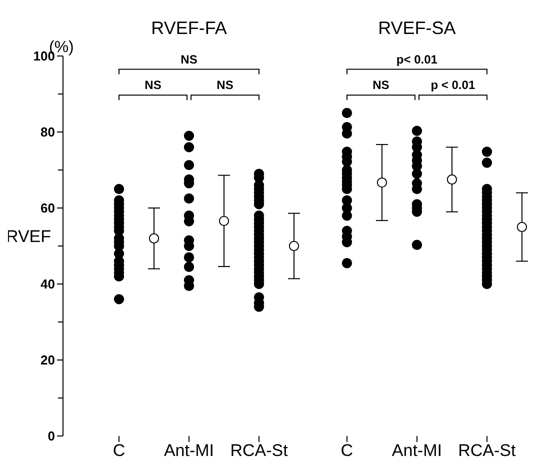 The image size is (552, 469). What do you see at coordinates (453, 85) in the screenshot?
I see `annotation: p < 0.01` at bounding box center [453, 85].